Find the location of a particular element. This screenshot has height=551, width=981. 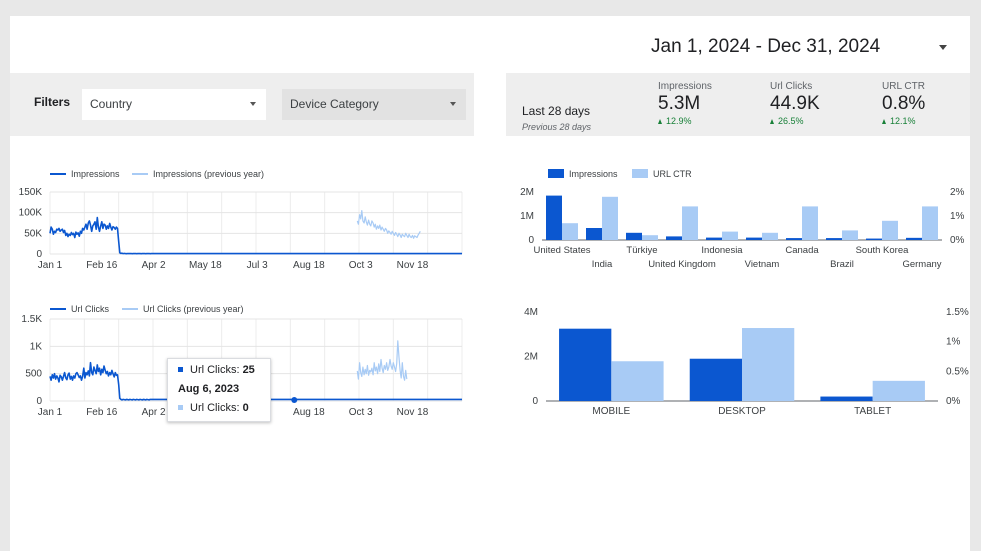

y2-tick-label: 1.5% is located at coordinates (957, 312).